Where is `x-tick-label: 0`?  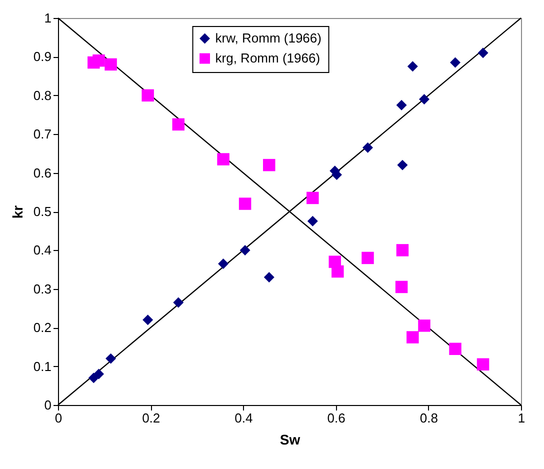
x-tick-label: 0 is located at coordinates (58, 418).